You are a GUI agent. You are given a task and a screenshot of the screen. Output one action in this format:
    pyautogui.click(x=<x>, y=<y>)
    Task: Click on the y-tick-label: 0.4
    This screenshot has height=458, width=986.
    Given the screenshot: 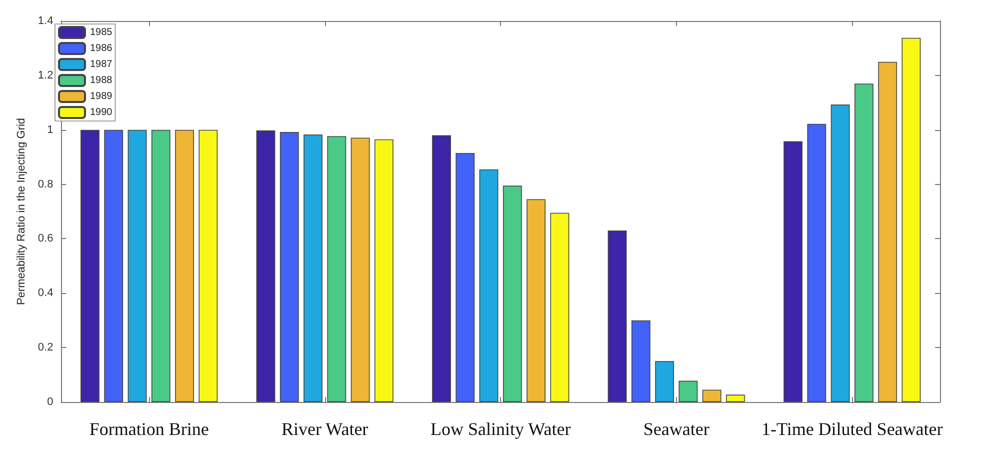 What is the action you would take?
    pyautogui.click(x=46, y=293)
    